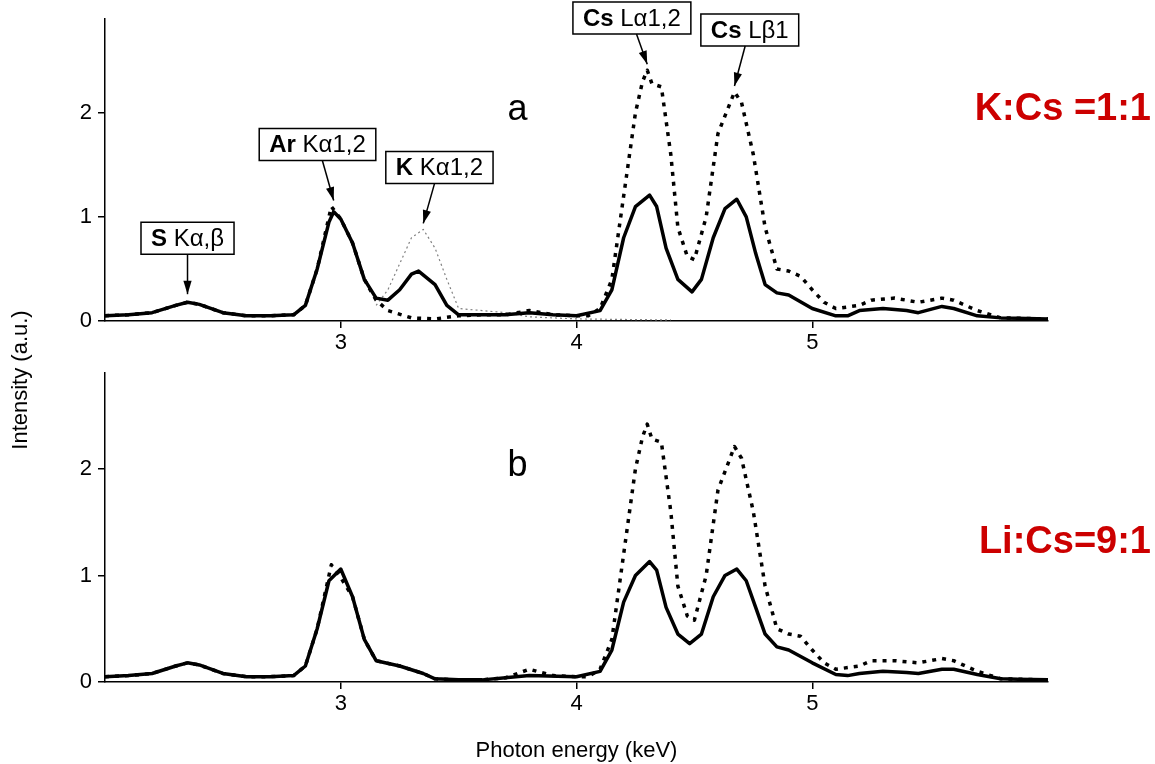 This screenshot has width=1155, height=764. What do you see at coordinates (749, 29) in the screenshot?
I see `annotation: Cs Lβ1` at bounding box center [749, 29].